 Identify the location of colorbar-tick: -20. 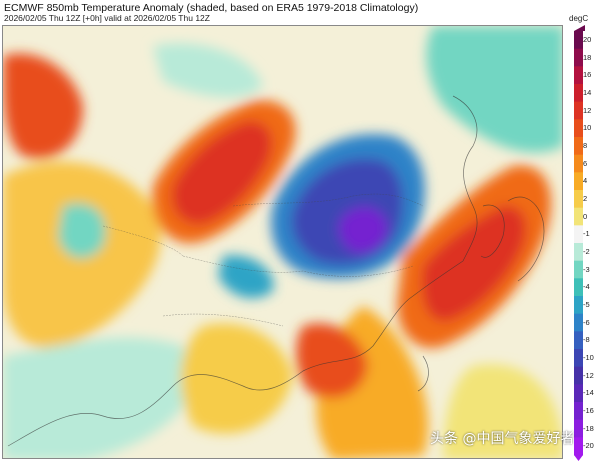
(588, 446).